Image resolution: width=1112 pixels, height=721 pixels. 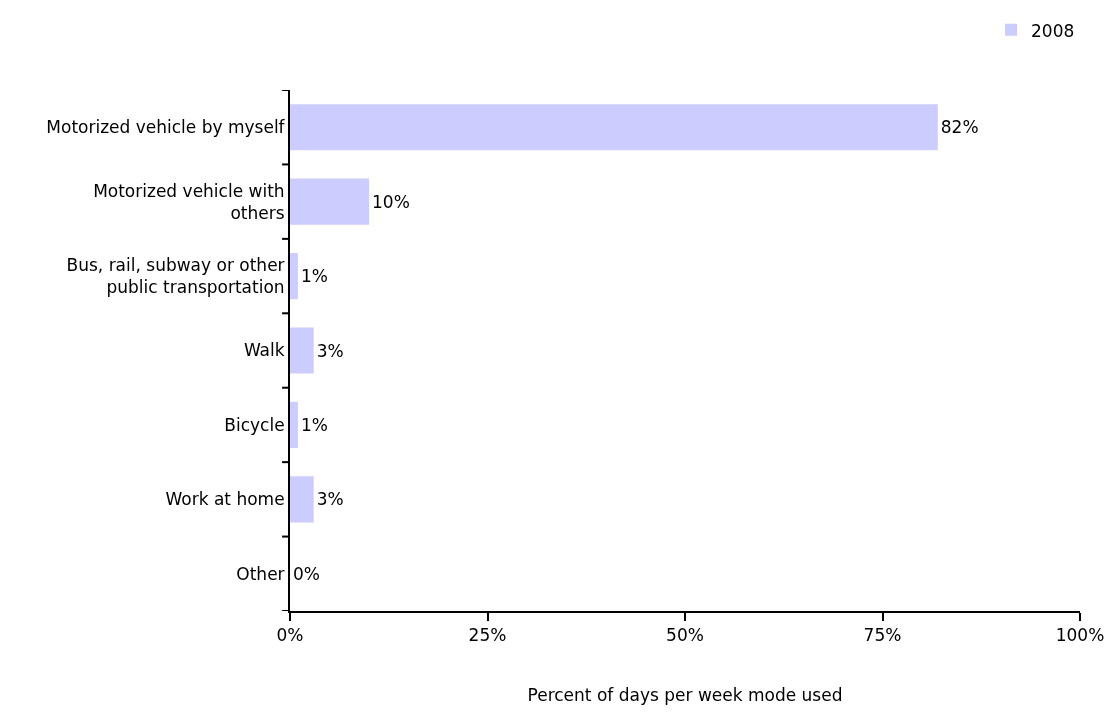 I want to click on y-tick-label: Motorized vehicle by myself, so click(x=166, y=127).